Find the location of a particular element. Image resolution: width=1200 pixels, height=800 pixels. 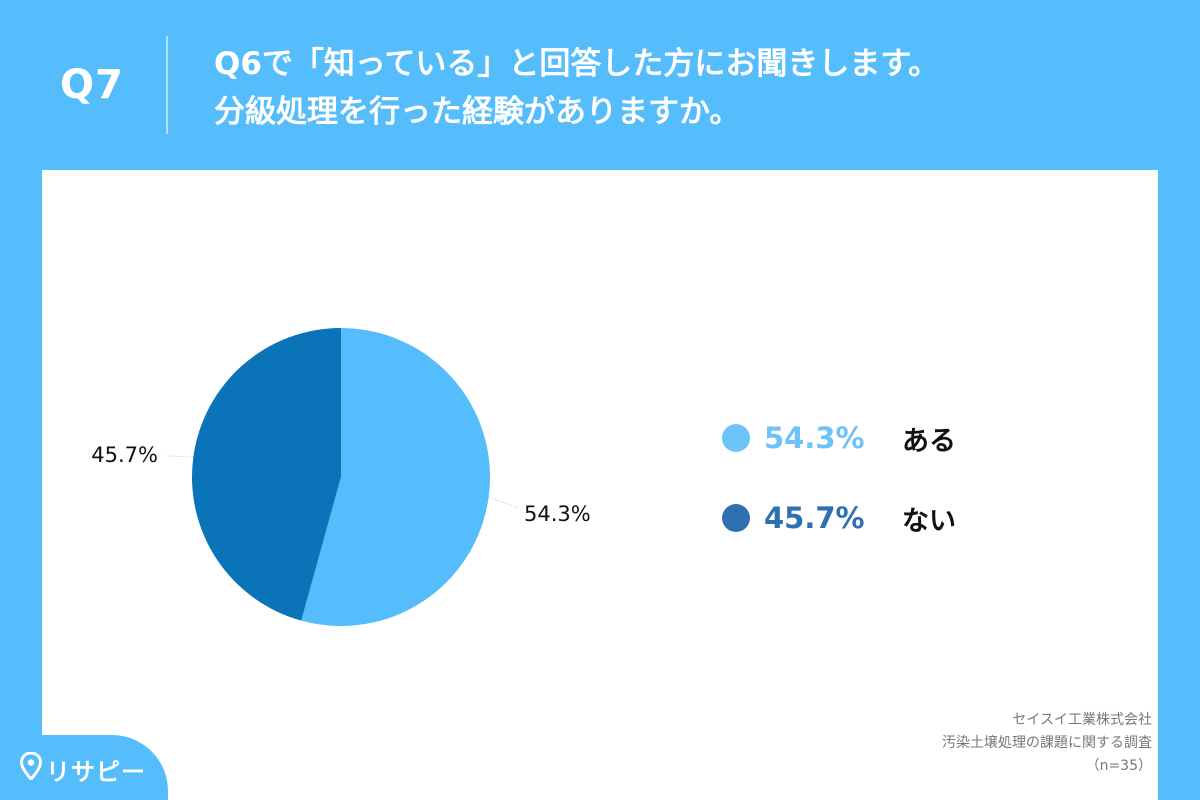

pie-slice-aru is located at coordinates (396, 477).